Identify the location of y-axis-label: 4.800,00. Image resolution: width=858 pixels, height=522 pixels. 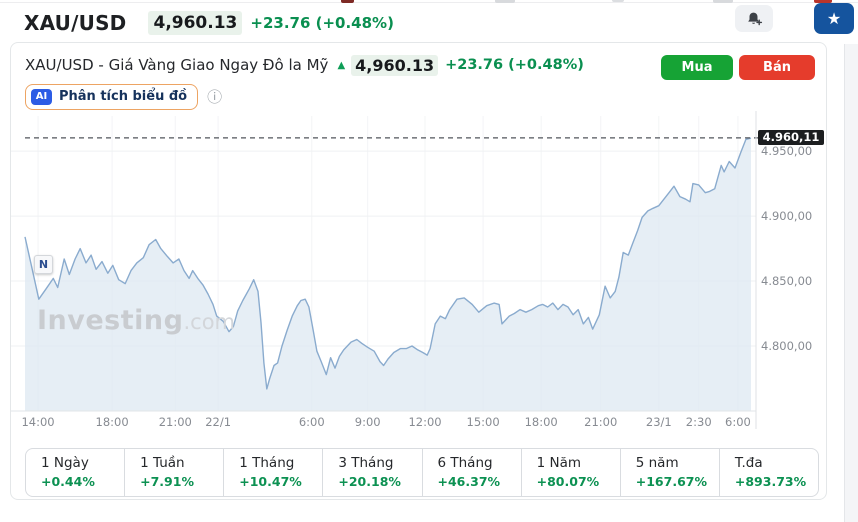
(787, 346).